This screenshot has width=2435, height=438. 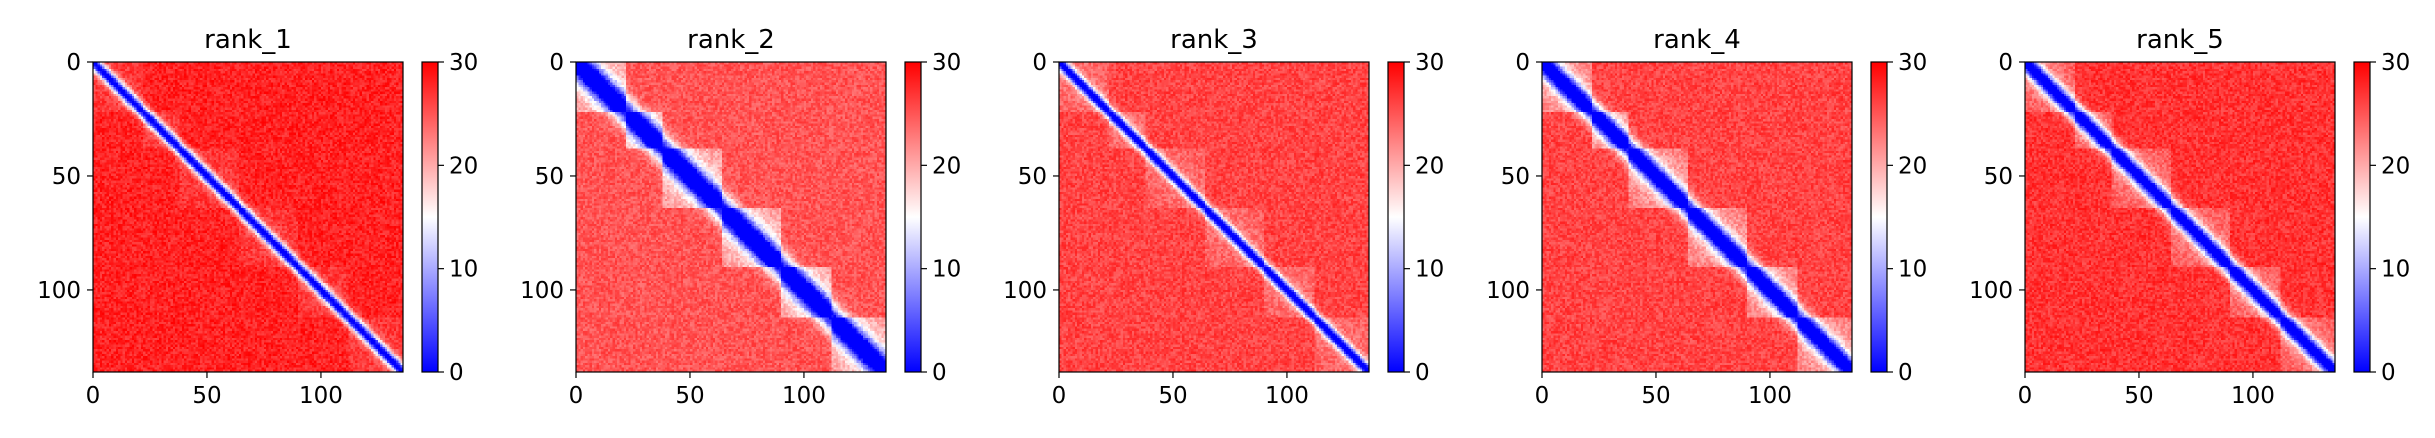 I want to click on panel-title: rank_4, so click(x=1697, y=40).